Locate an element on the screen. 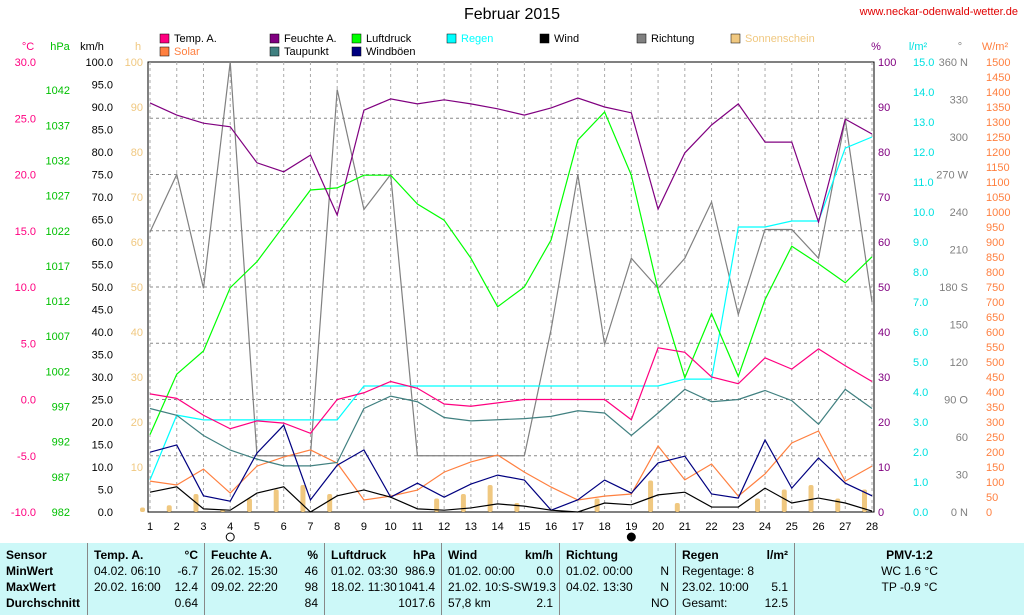 This screenshot has width=1024, height=615. series-feuchte-a is located at coordinates (511, 161).